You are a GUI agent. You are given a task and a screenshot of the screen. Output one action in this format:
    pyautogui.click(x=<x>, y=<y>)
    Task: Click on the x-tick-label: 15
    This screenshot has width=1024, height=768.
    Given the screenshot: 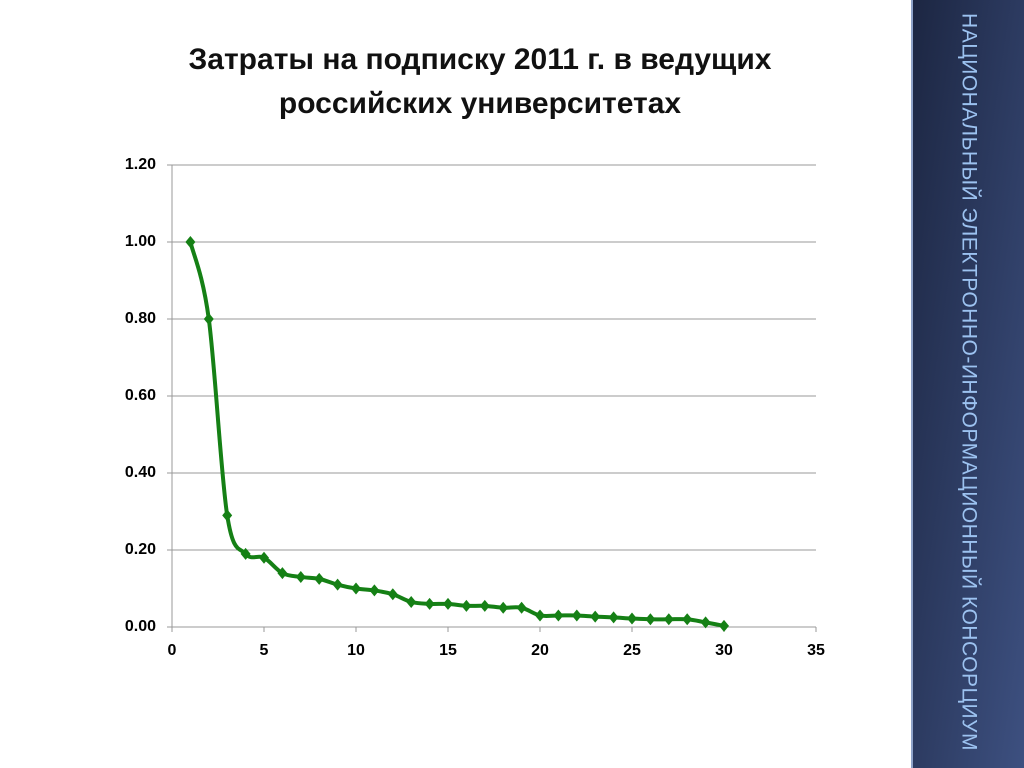 What is the action you would take?
    pyautogui.click(x=448, y=650)
    